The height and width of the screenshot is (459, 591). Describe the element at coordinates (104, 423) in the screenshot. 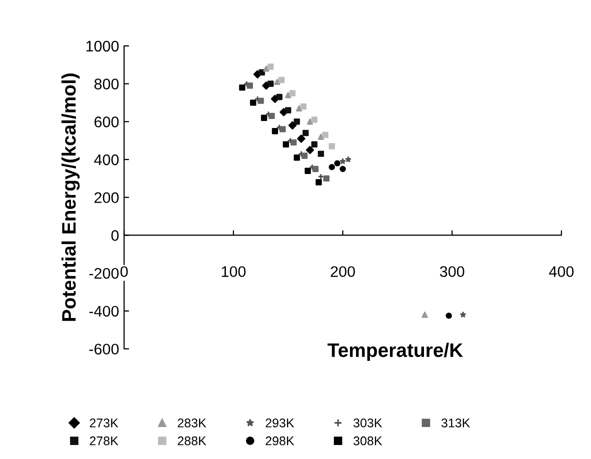

I see `legend-label: 273K` at that location.